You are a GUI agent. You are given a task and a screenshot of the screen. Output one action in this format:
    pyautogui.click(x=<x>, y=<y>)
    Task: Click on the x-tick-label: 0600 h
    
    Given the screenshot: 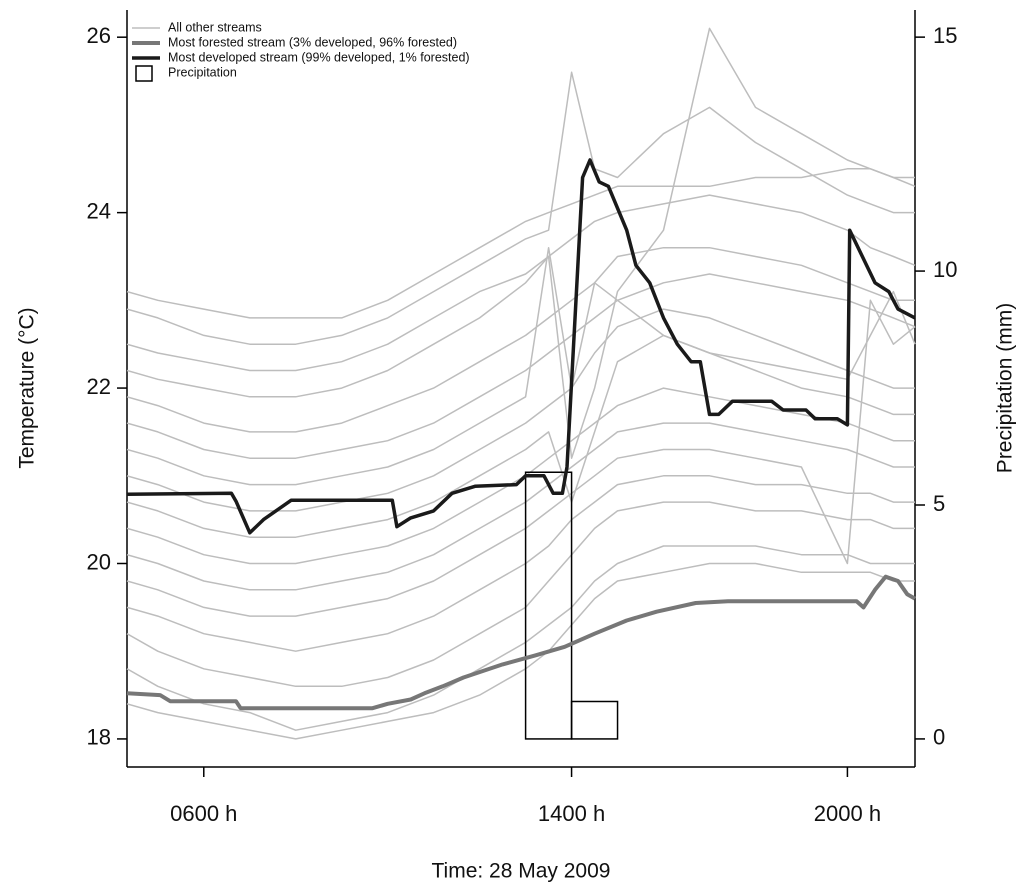 What is the action you would take?
    pyautogui.click(x=203, y=813)
    